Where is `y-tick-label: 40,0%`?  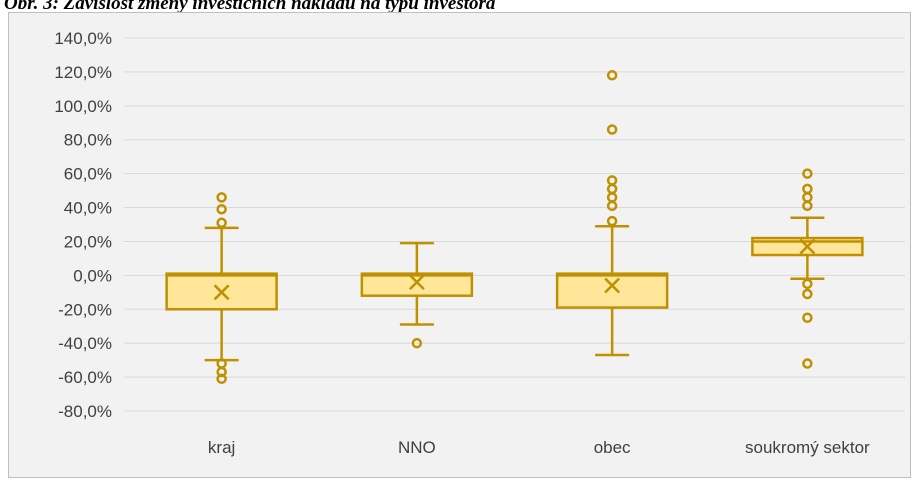
y-tick-label: 40,0% is located at coordinates (88, 208).